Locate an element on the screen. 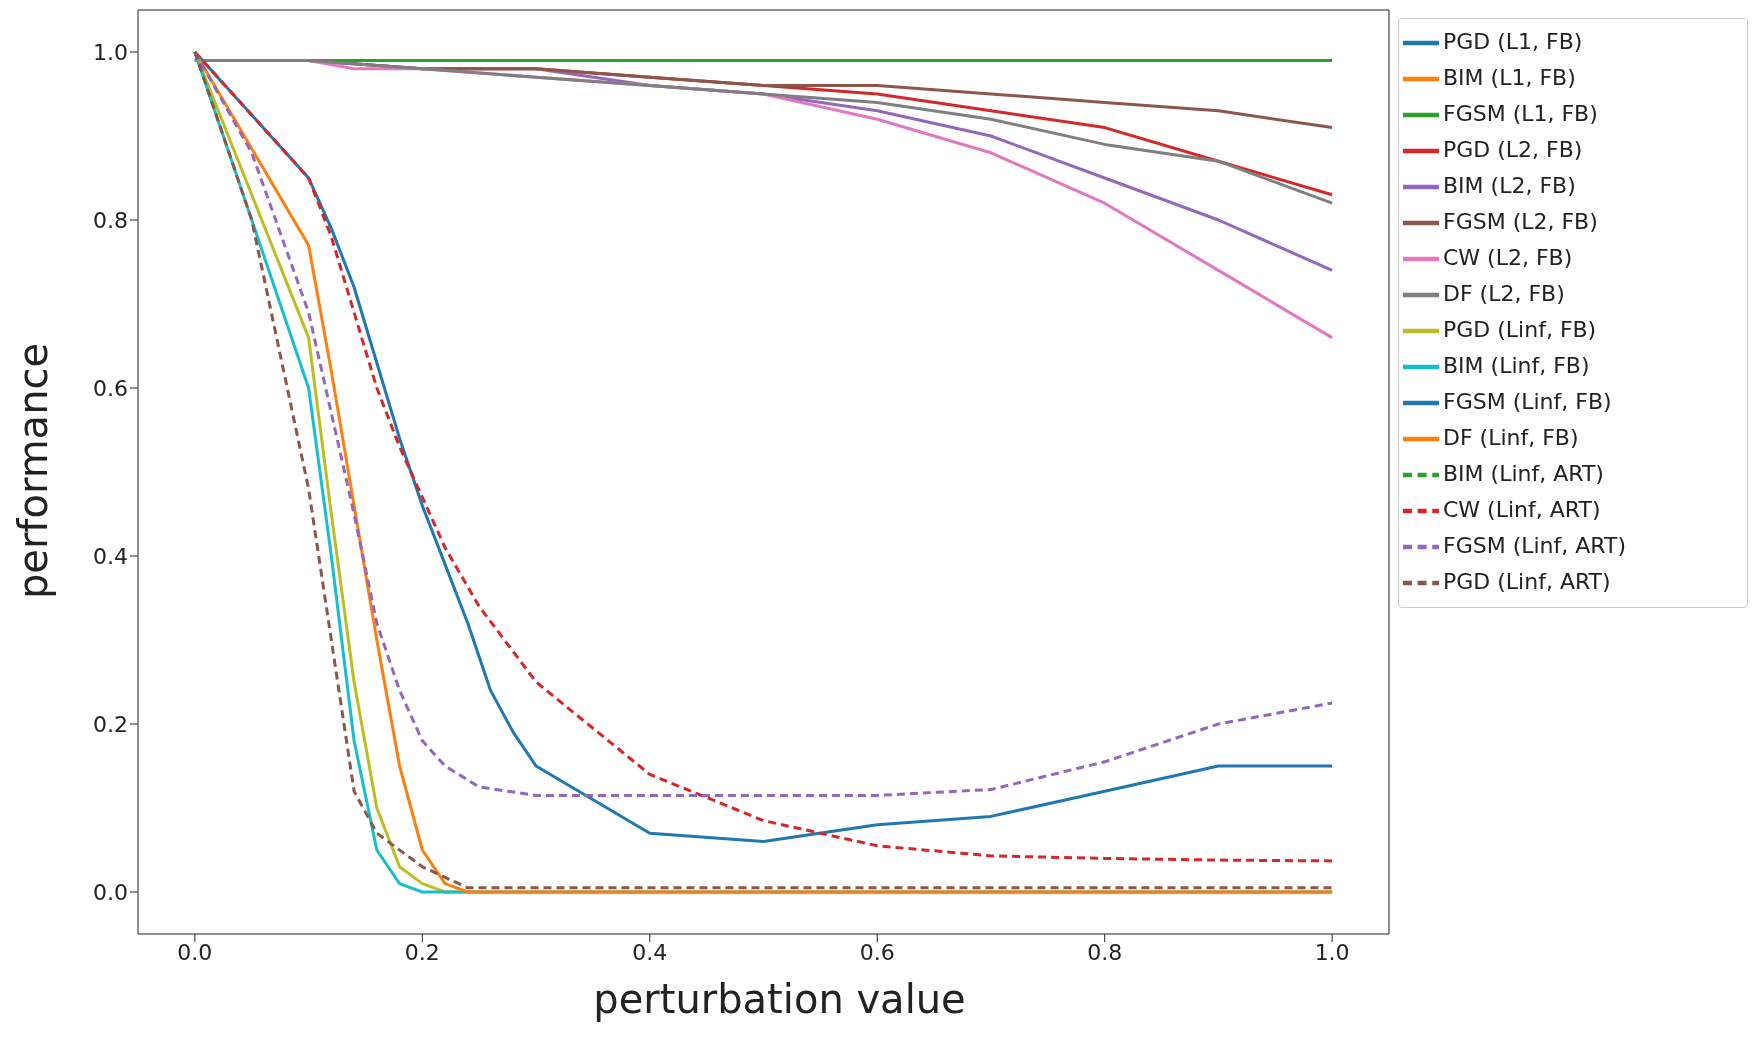 This screenshot has height=1047, width=1755. x-tick-label: 1.0 is located at coordinates (1332, 952).